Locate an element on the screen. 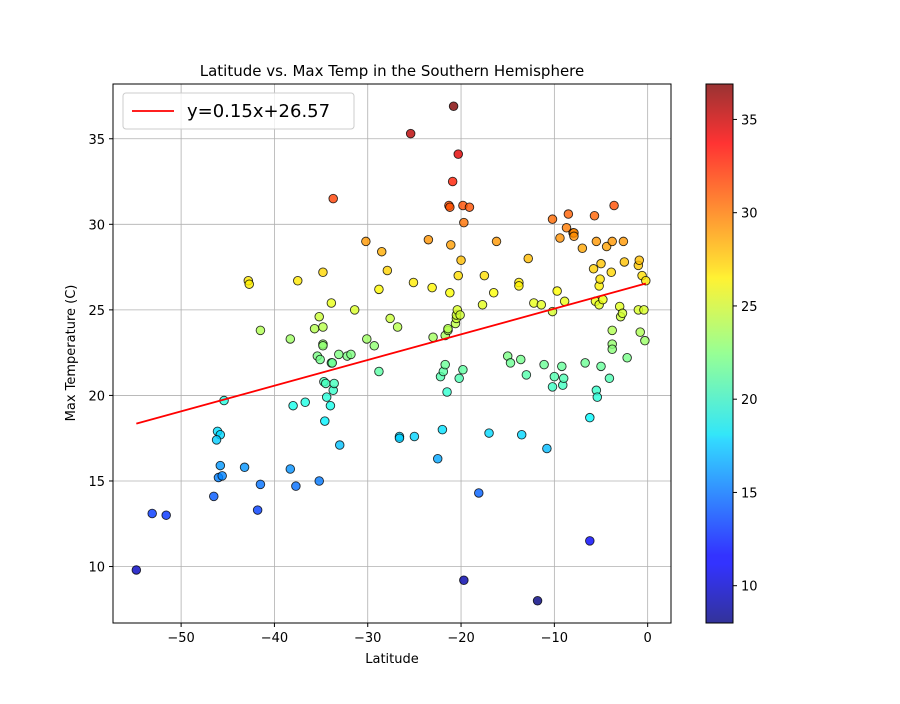 This screenshot has width=900, height=704. colorbar-tick-label: 35 is located at coordinates (749, 120).